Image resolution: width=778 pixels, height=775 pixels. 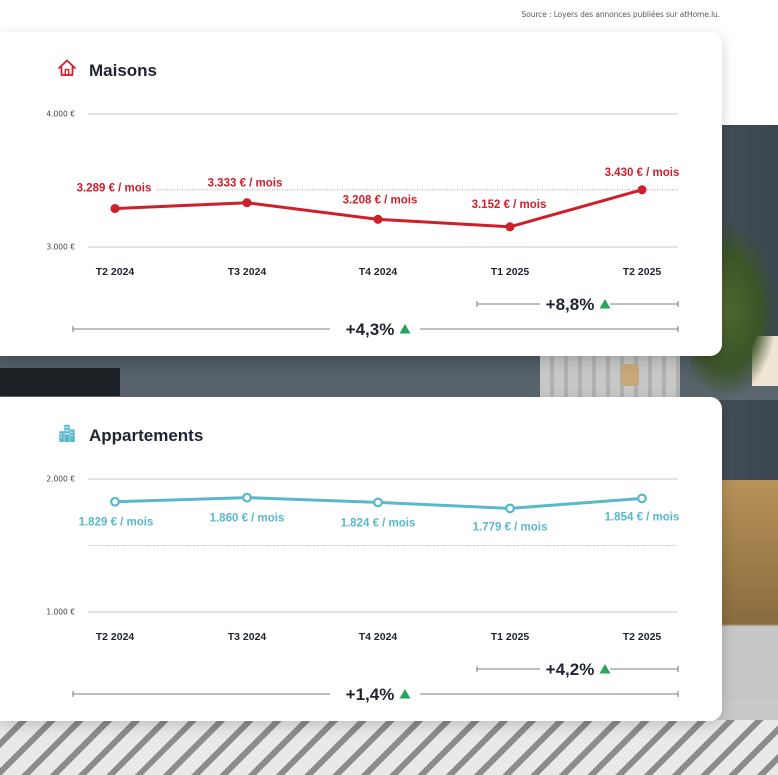 I want to click on armchair, so click(x=749, y=600).